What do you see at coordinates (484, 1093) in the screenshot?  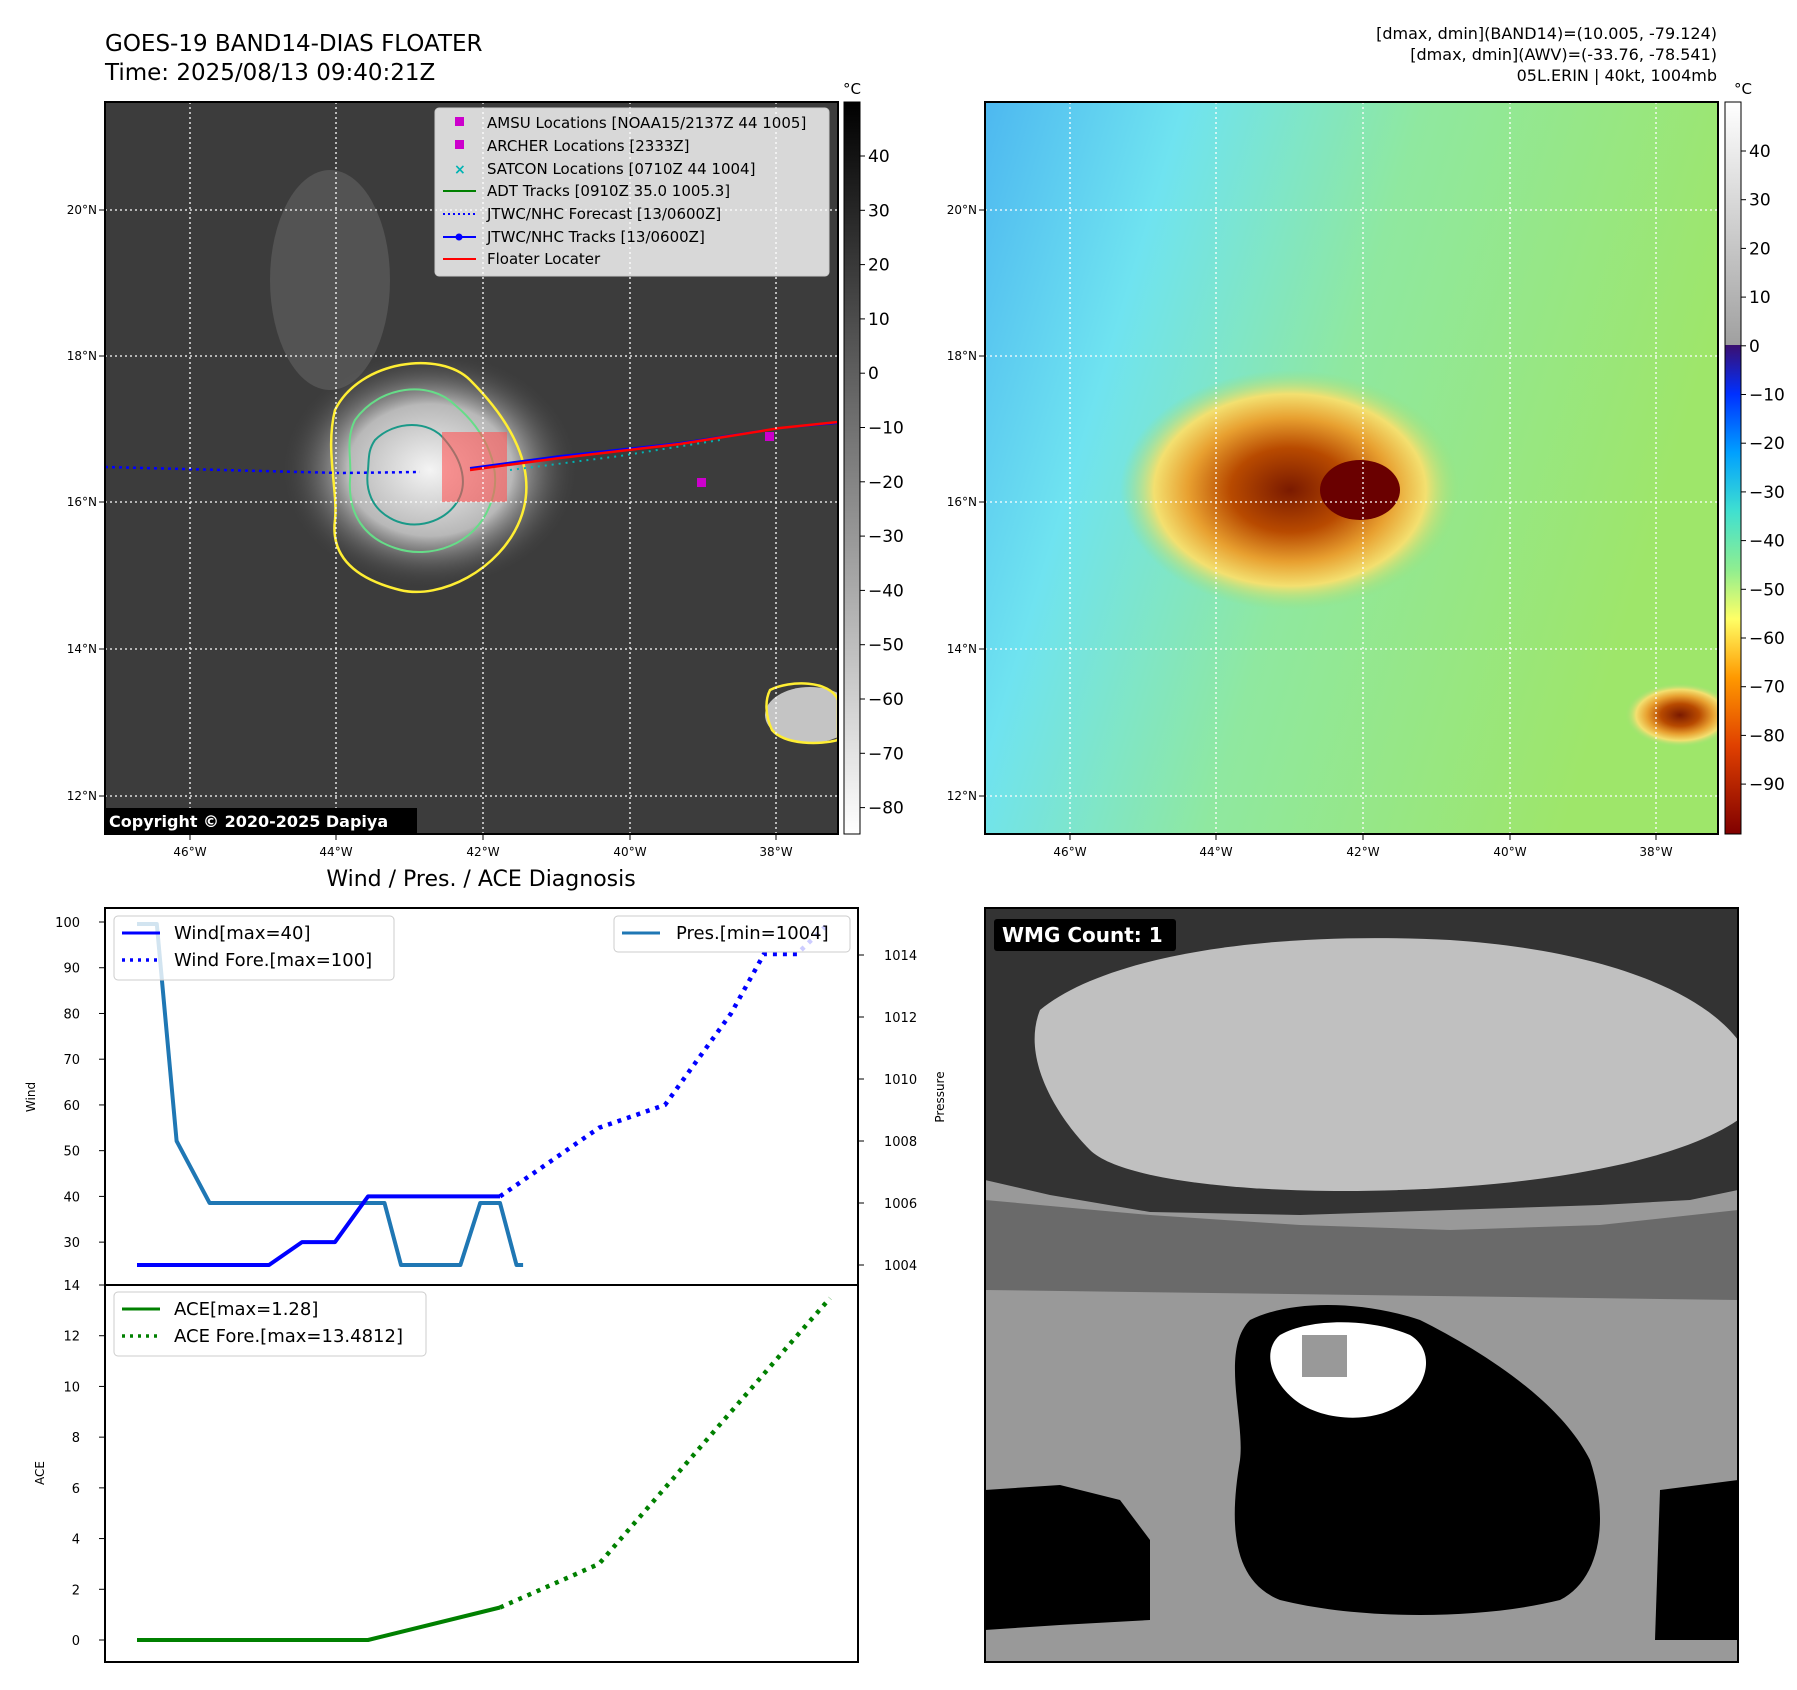 I see `wind-series-group` at bounding box center [484, 1093].